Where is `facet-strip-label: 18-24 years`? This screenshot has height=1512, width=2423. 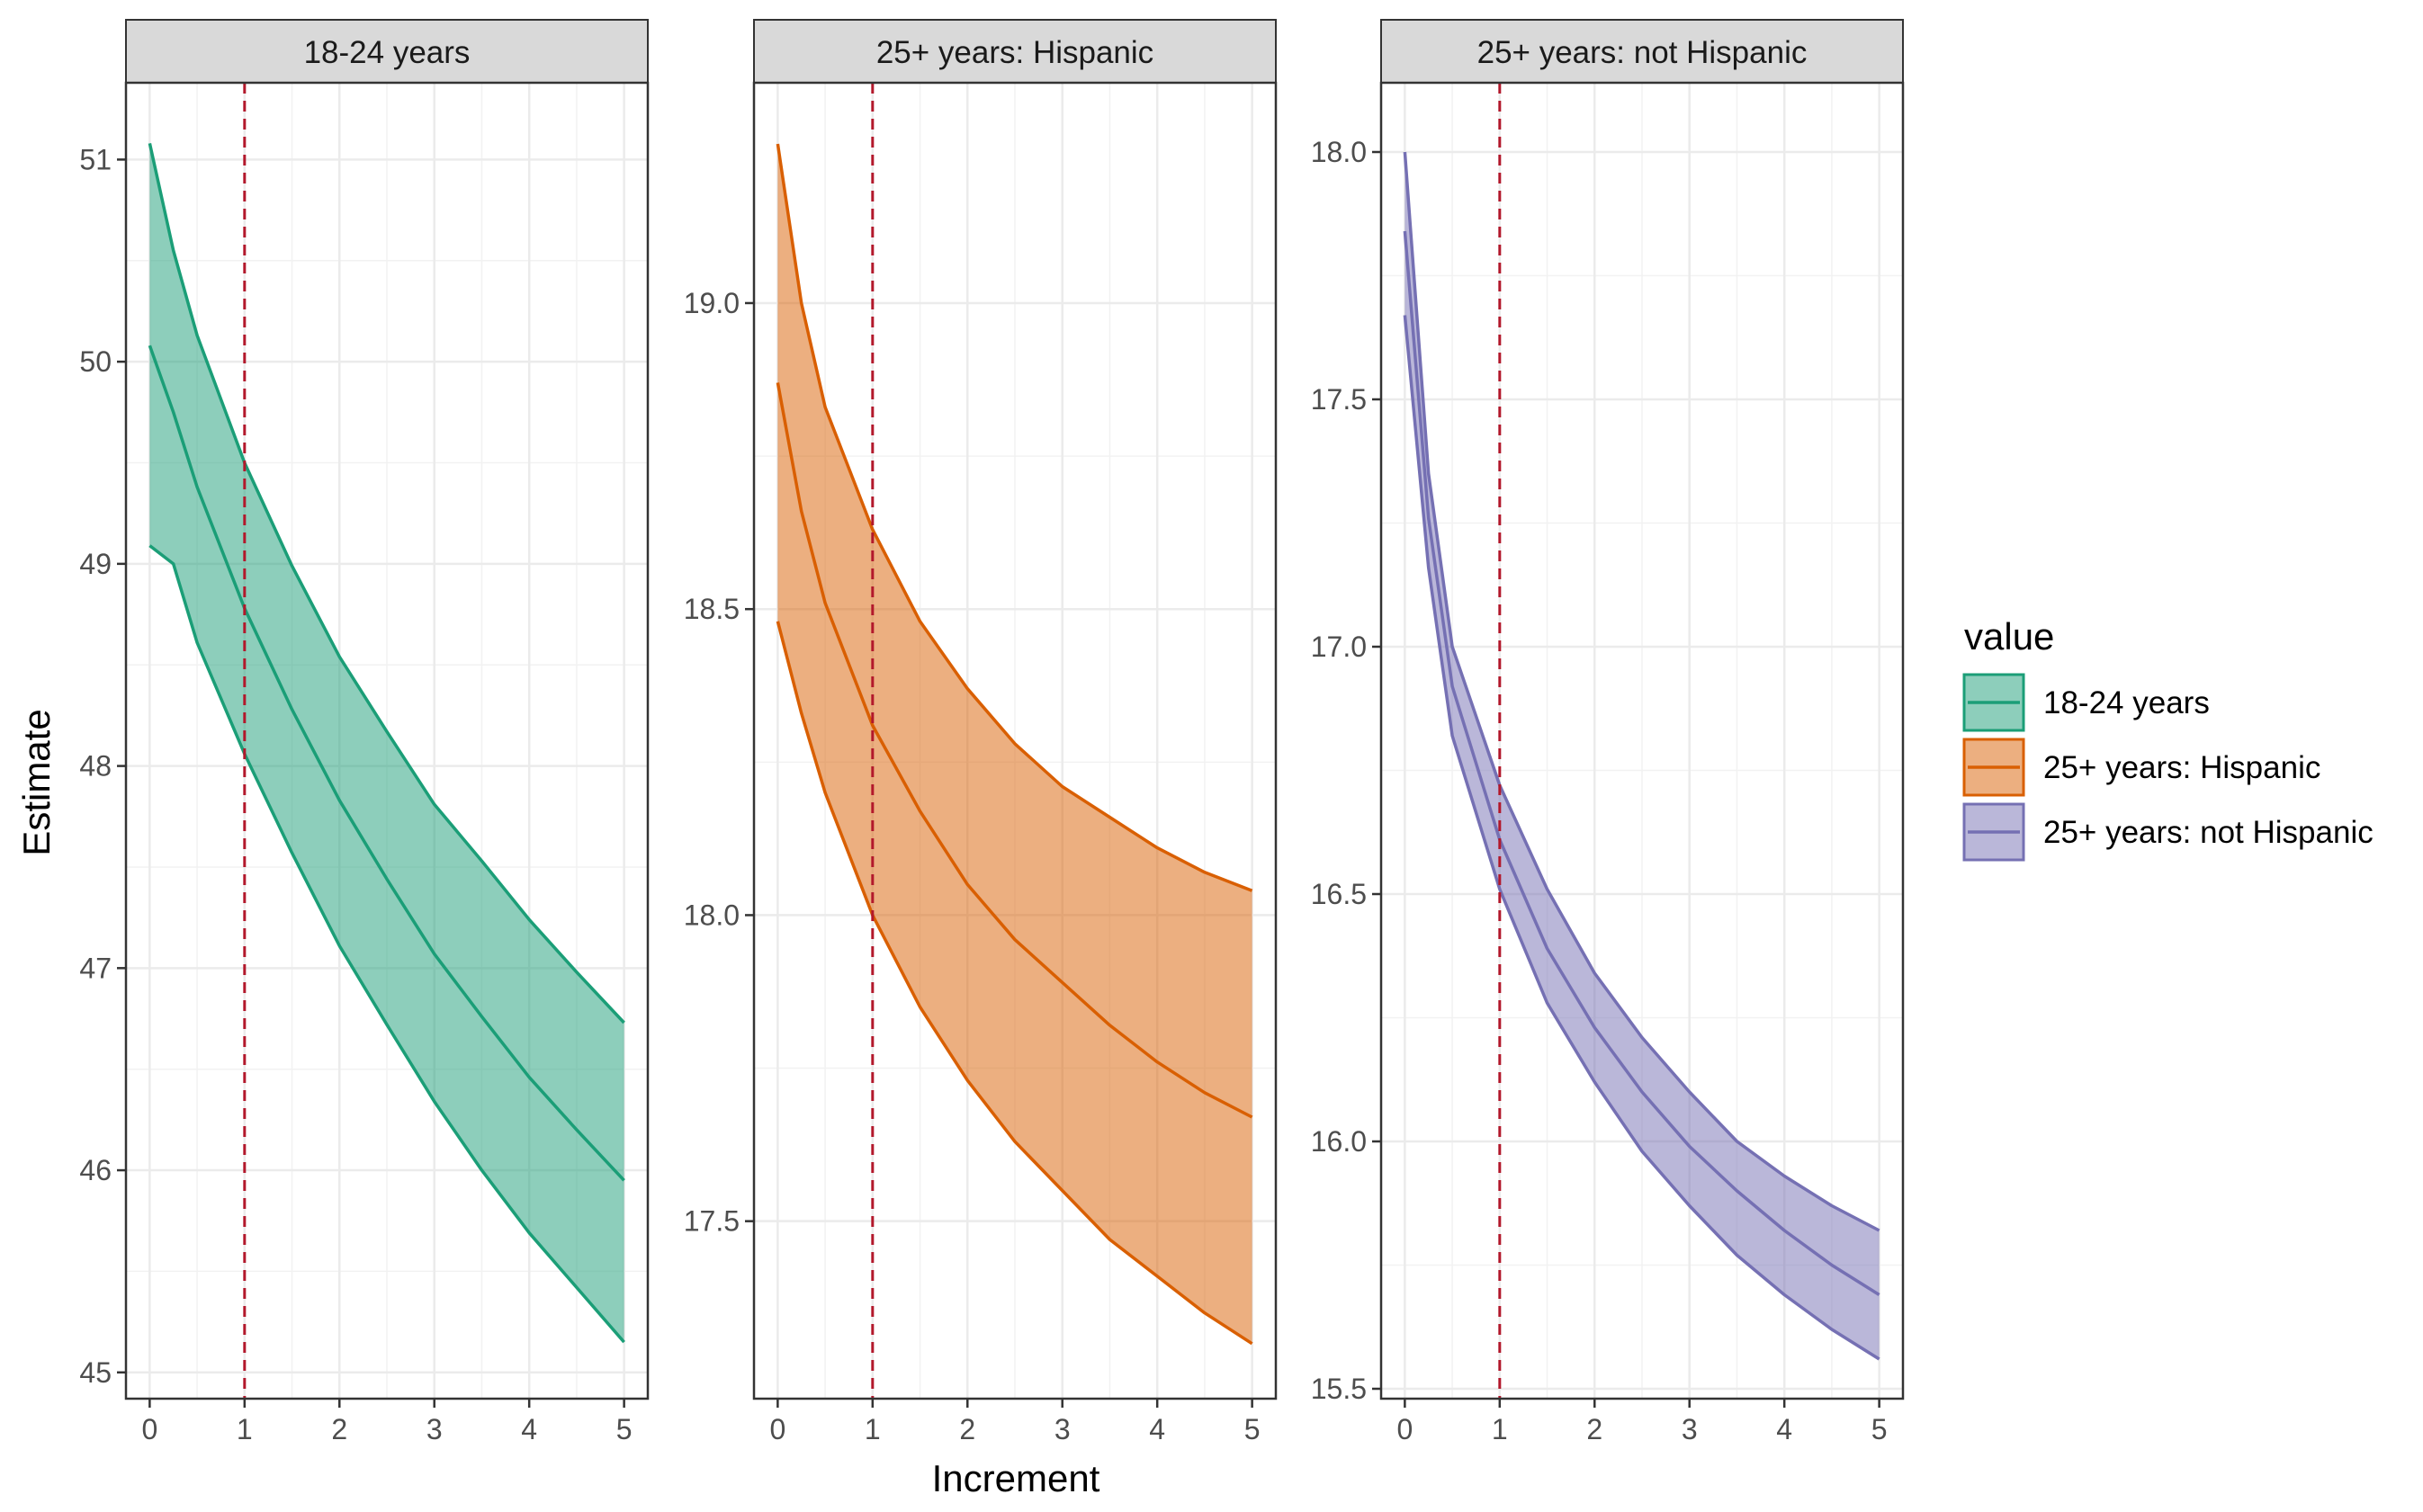
facet-strip-label: 18-24 years is located at coordinates (387, 52).